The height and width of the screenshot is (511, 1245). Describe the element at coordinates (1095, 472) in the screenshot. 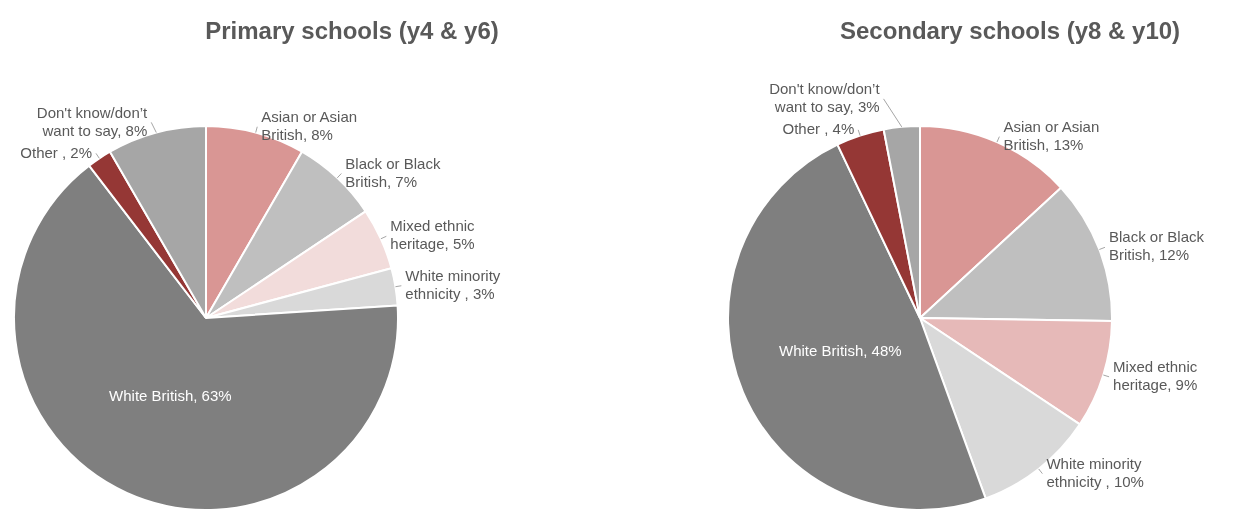

I see `slice-label: White minority ethnicity , 10%` at that location.